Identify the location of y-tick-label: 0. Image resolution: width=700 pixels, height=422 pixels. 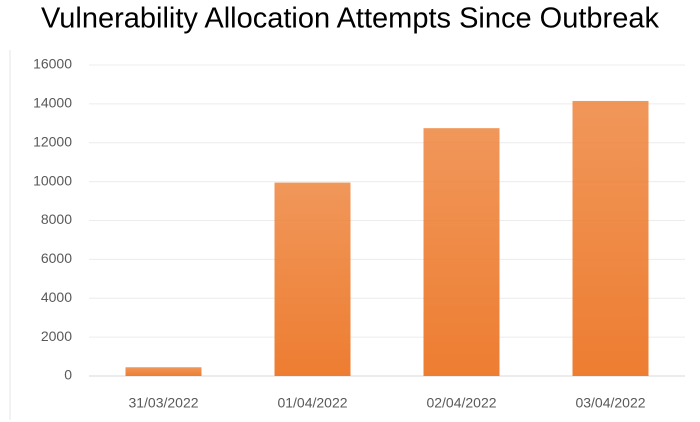
(68, 375).